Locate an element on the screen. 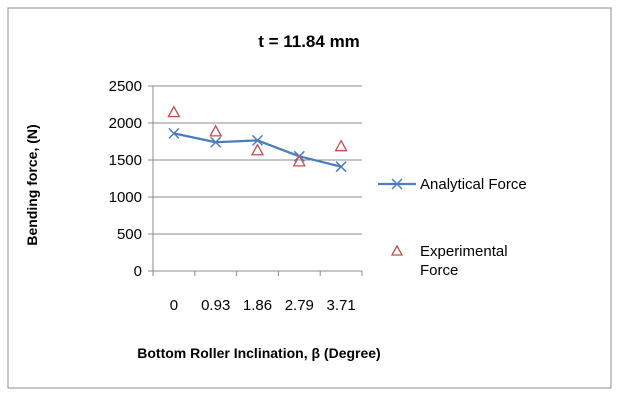 This screenshot has height=396, width=619. y-tick-label: 2500 is located at coordinates (125, 86).